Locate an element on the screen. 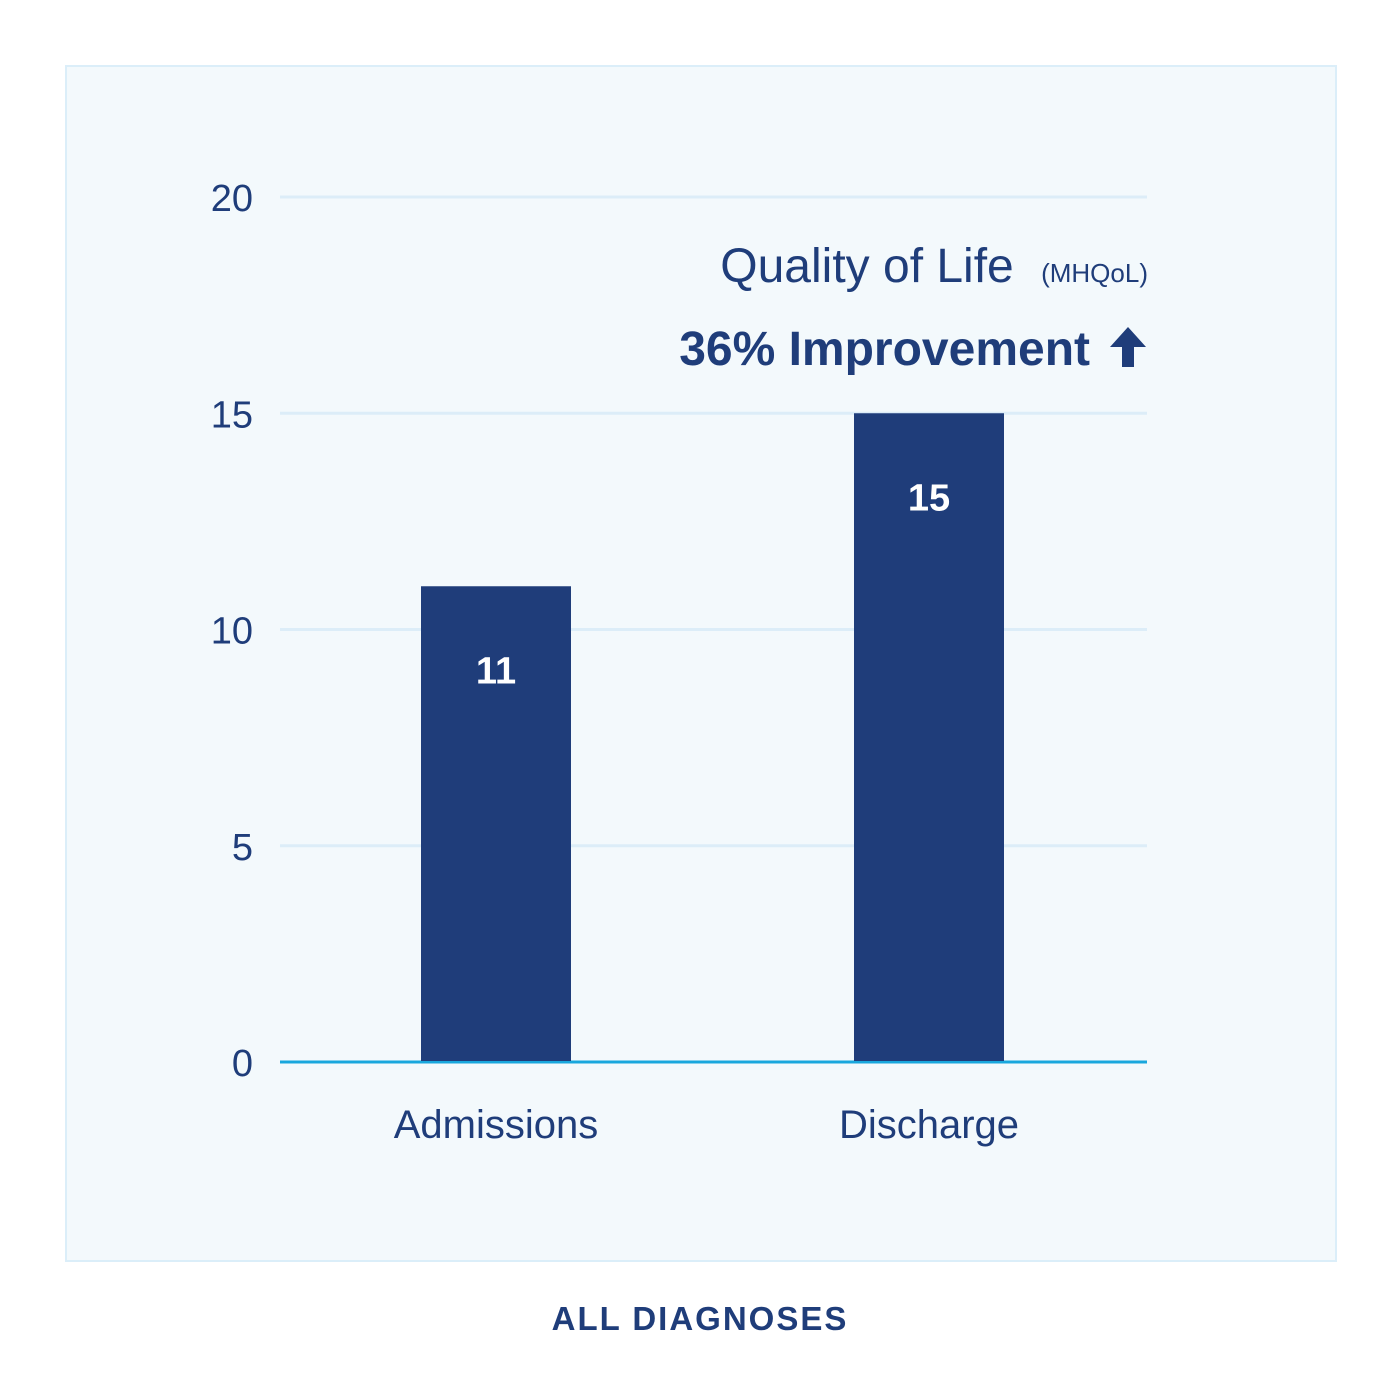 The height and width of the screenshot is (1400, 1400). chart-subtitle: 36% Improvement is located at coordinates (884, 349).